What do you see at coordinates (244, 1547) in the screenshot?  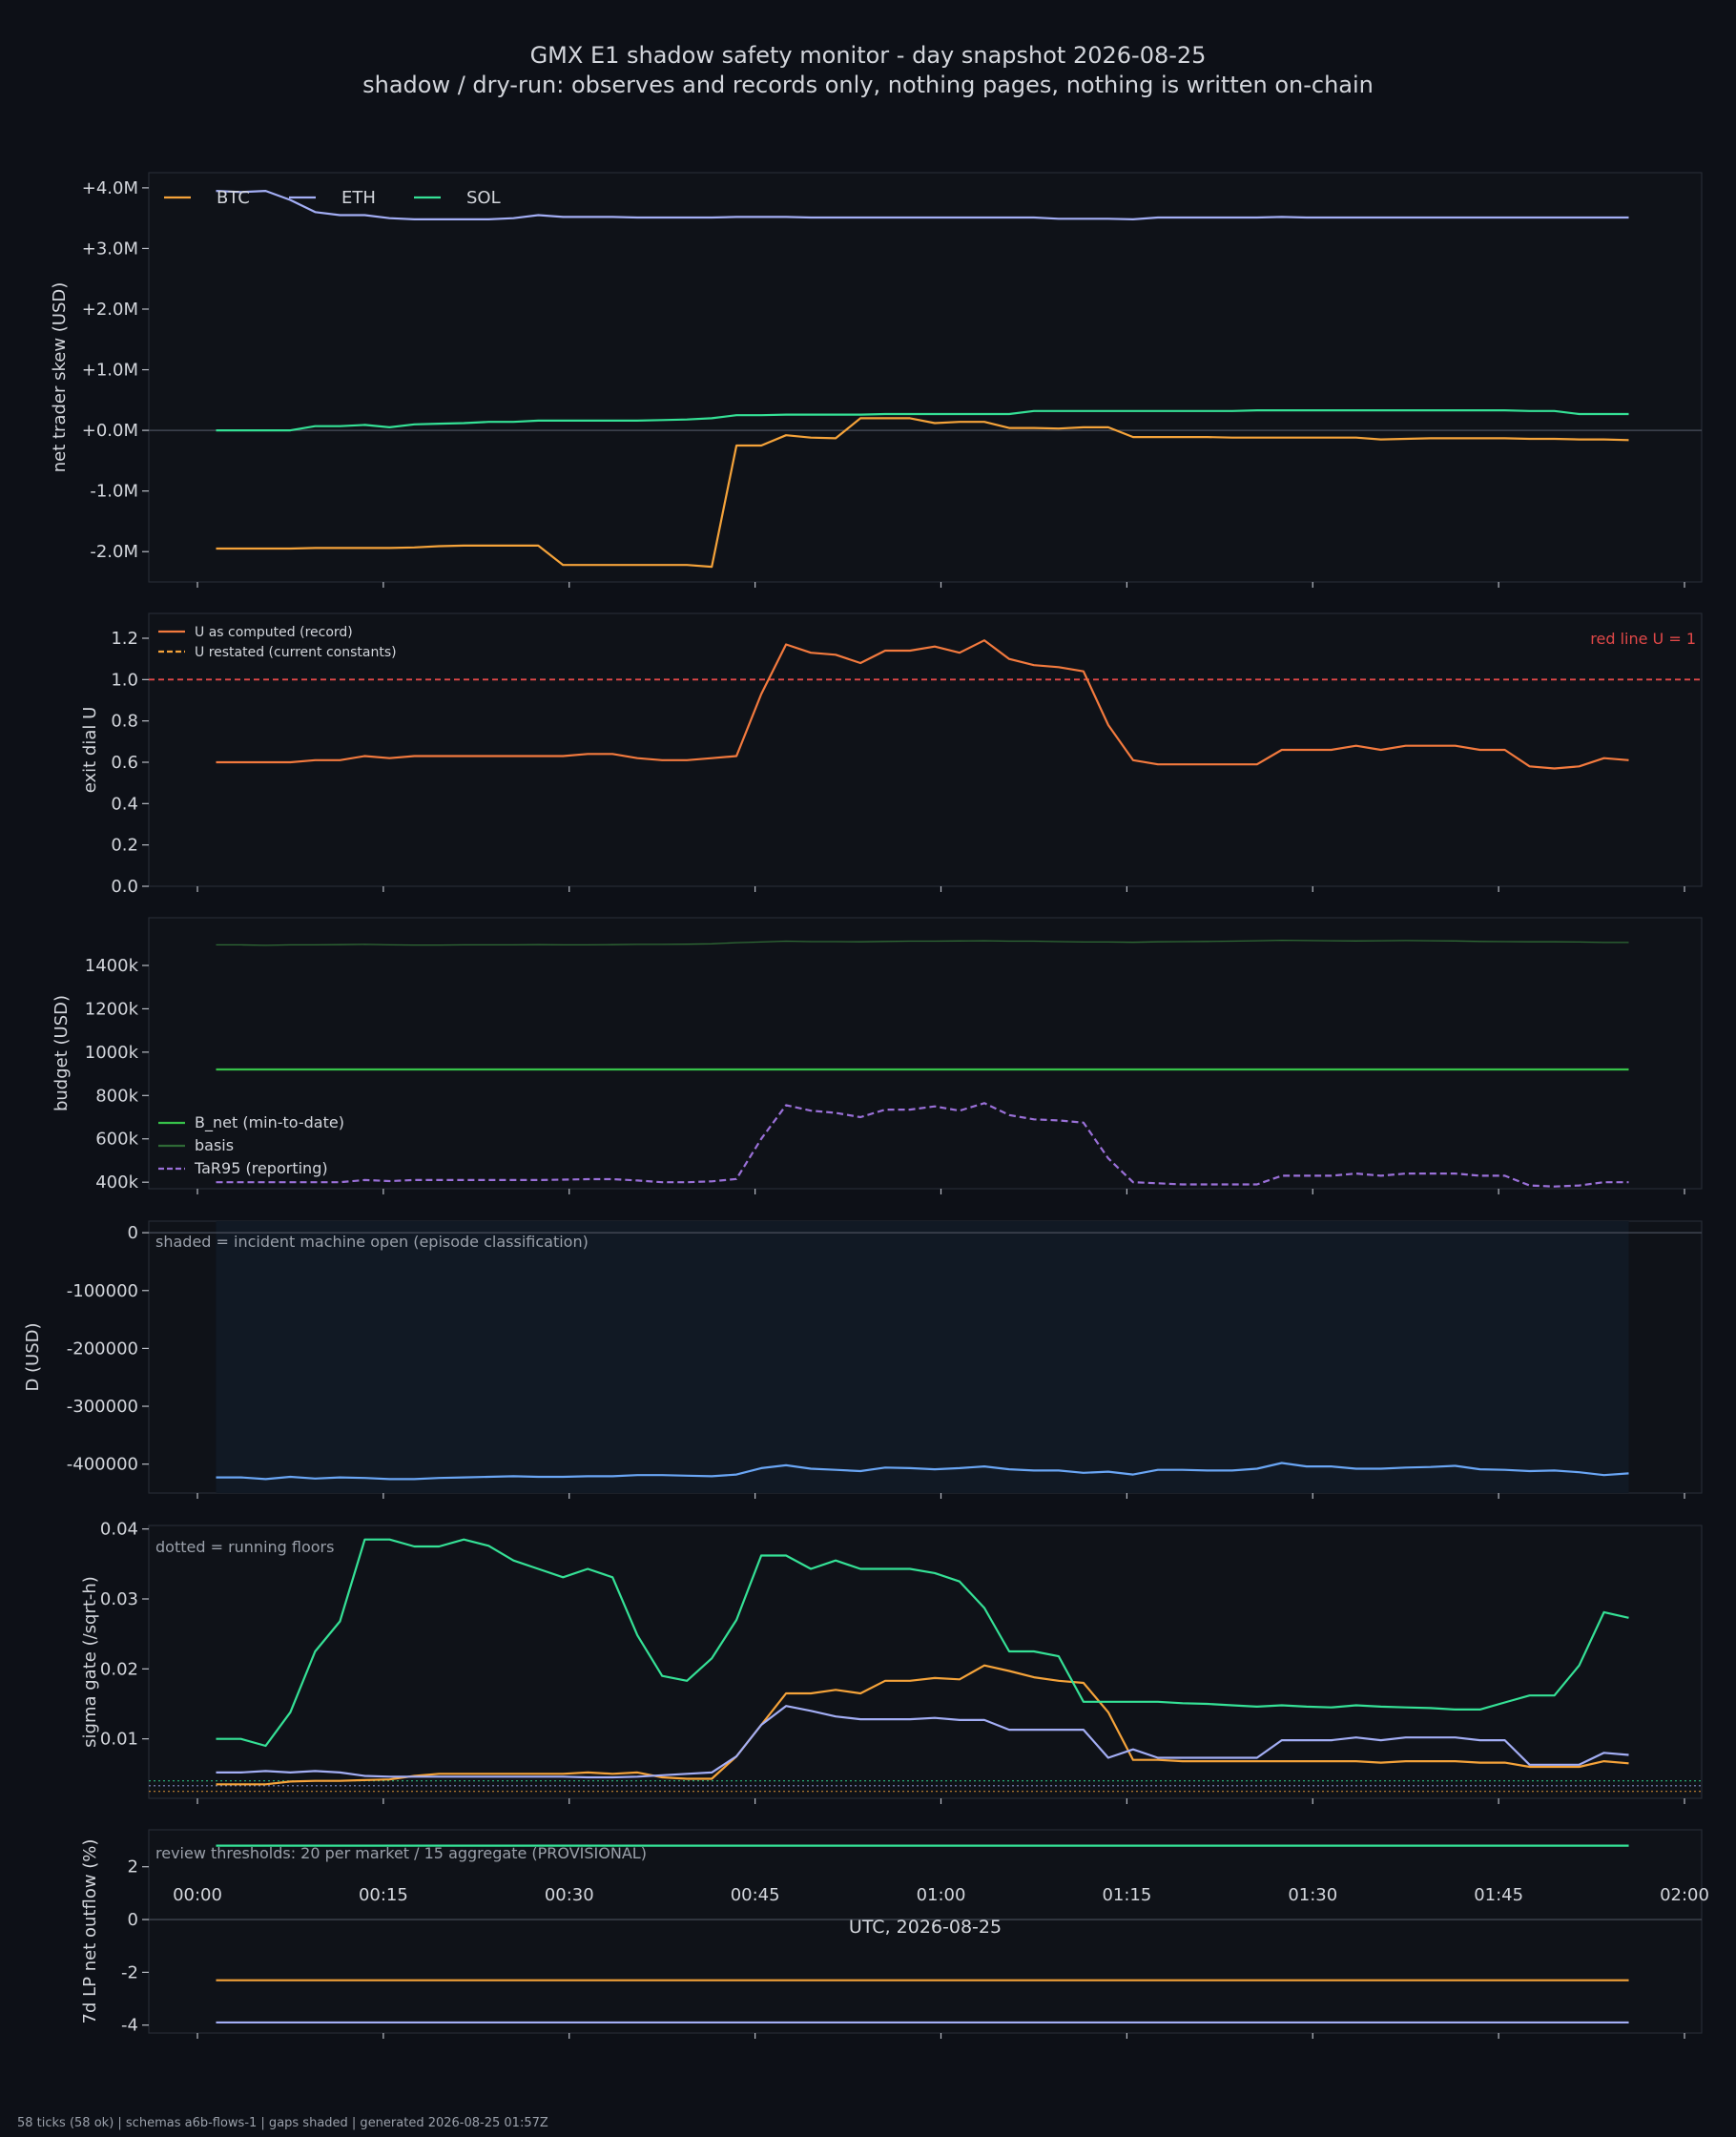 I see `panel-annotation: dotted = running floors` at bounding box center [244, 1547].